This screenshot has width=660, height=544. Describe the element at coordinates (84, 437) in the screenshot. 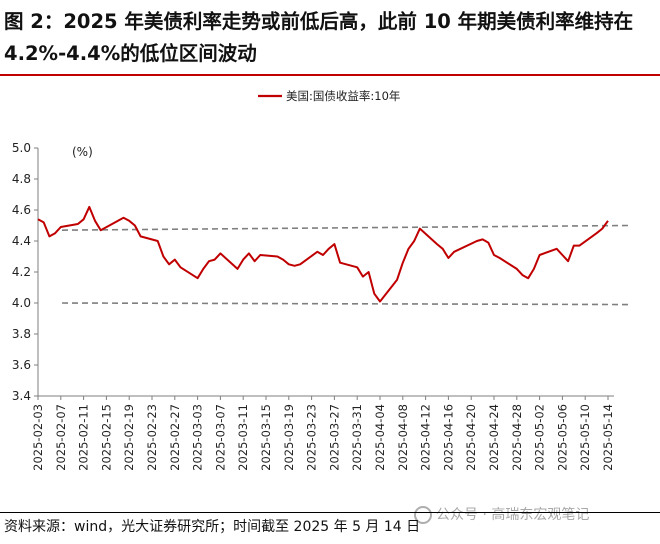

I see `x-tick-label: 2025-02-11` at that location.